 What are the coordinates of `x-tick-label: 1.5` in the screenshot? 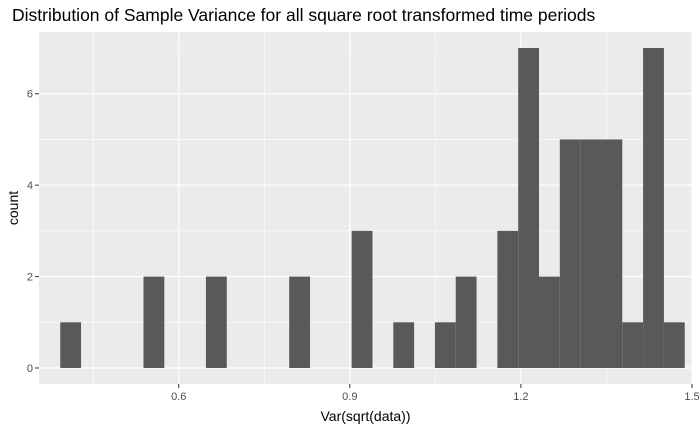 It's located at (691, 397).